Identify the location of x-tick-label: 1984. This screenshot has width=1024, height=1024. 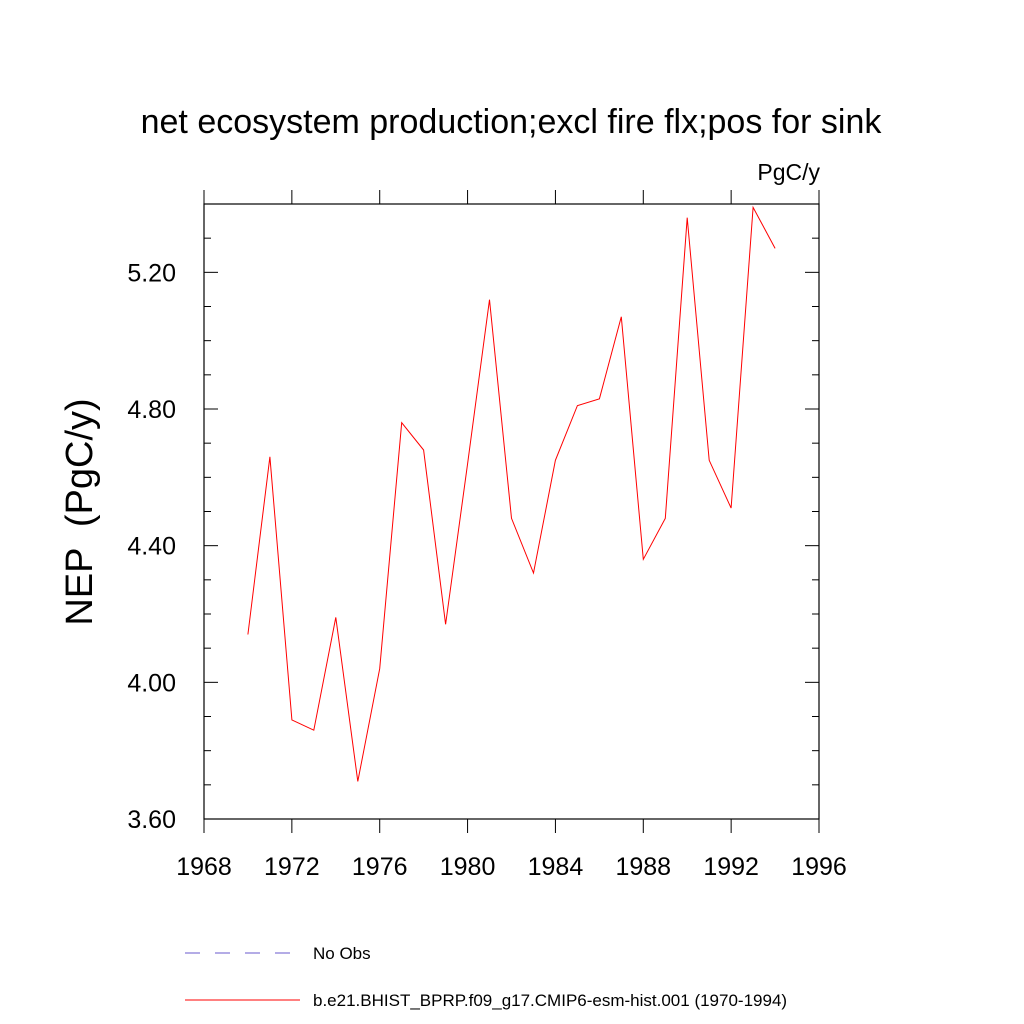
(556, 867).